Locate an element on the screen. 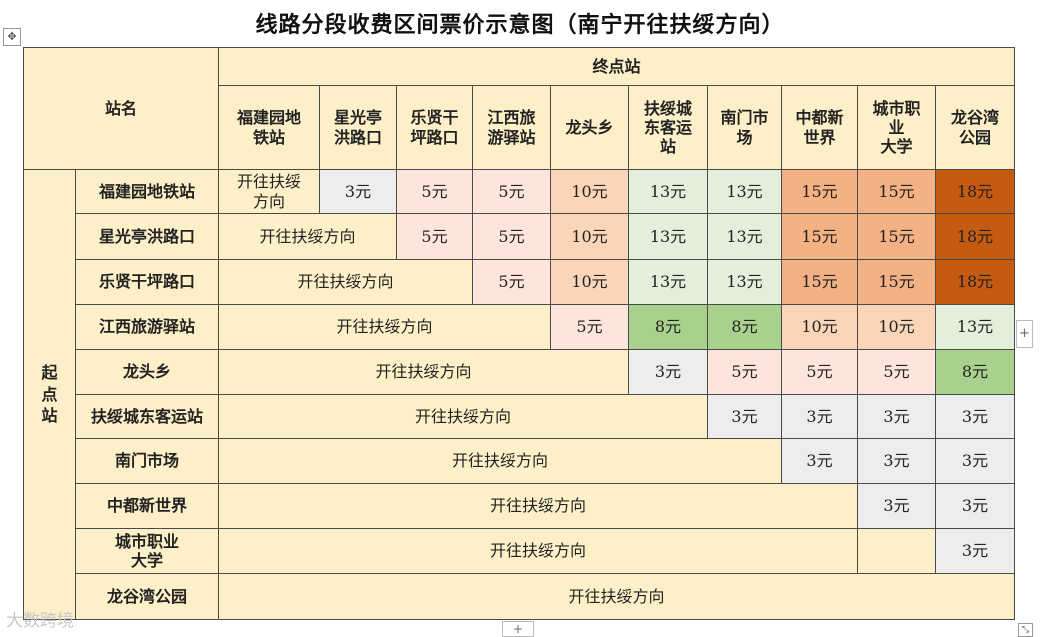  table-row: 中都新世界 开往扶绥方向 3元 3元 is located at coordinates (519, 506).